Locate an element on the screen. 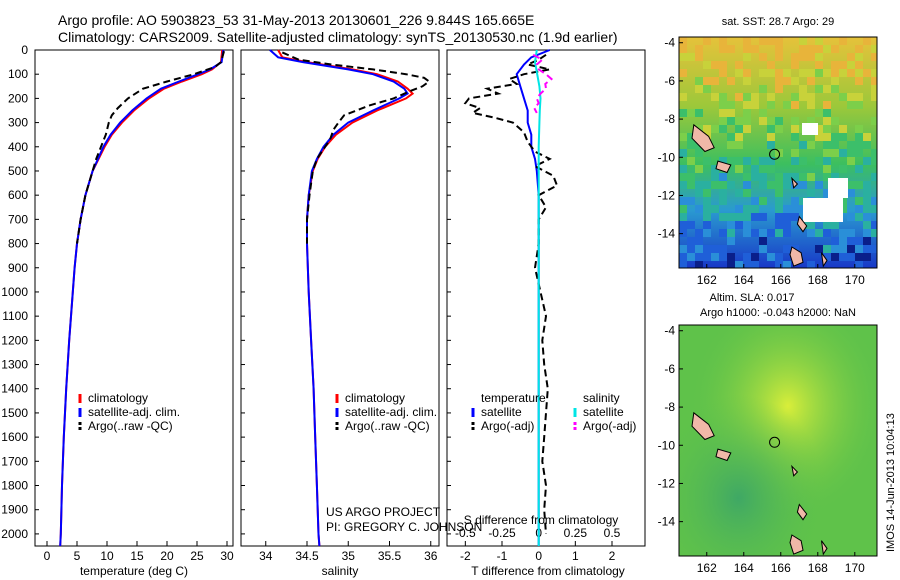 The height and width of the screenshot is (580, 900). depth-tick-label-11: 1100 is located at coordinates (15, 316).